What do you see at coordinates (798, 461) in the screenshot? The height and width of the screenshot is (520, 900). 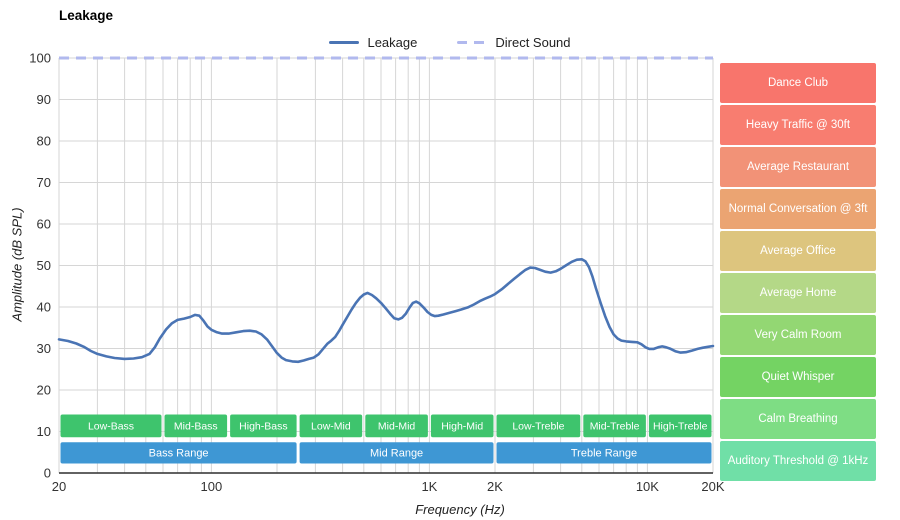 I see `noise-level-auditory-threshold-1khz: Auditory Threshold @ 1kHz` at bounding box center [798, 461].